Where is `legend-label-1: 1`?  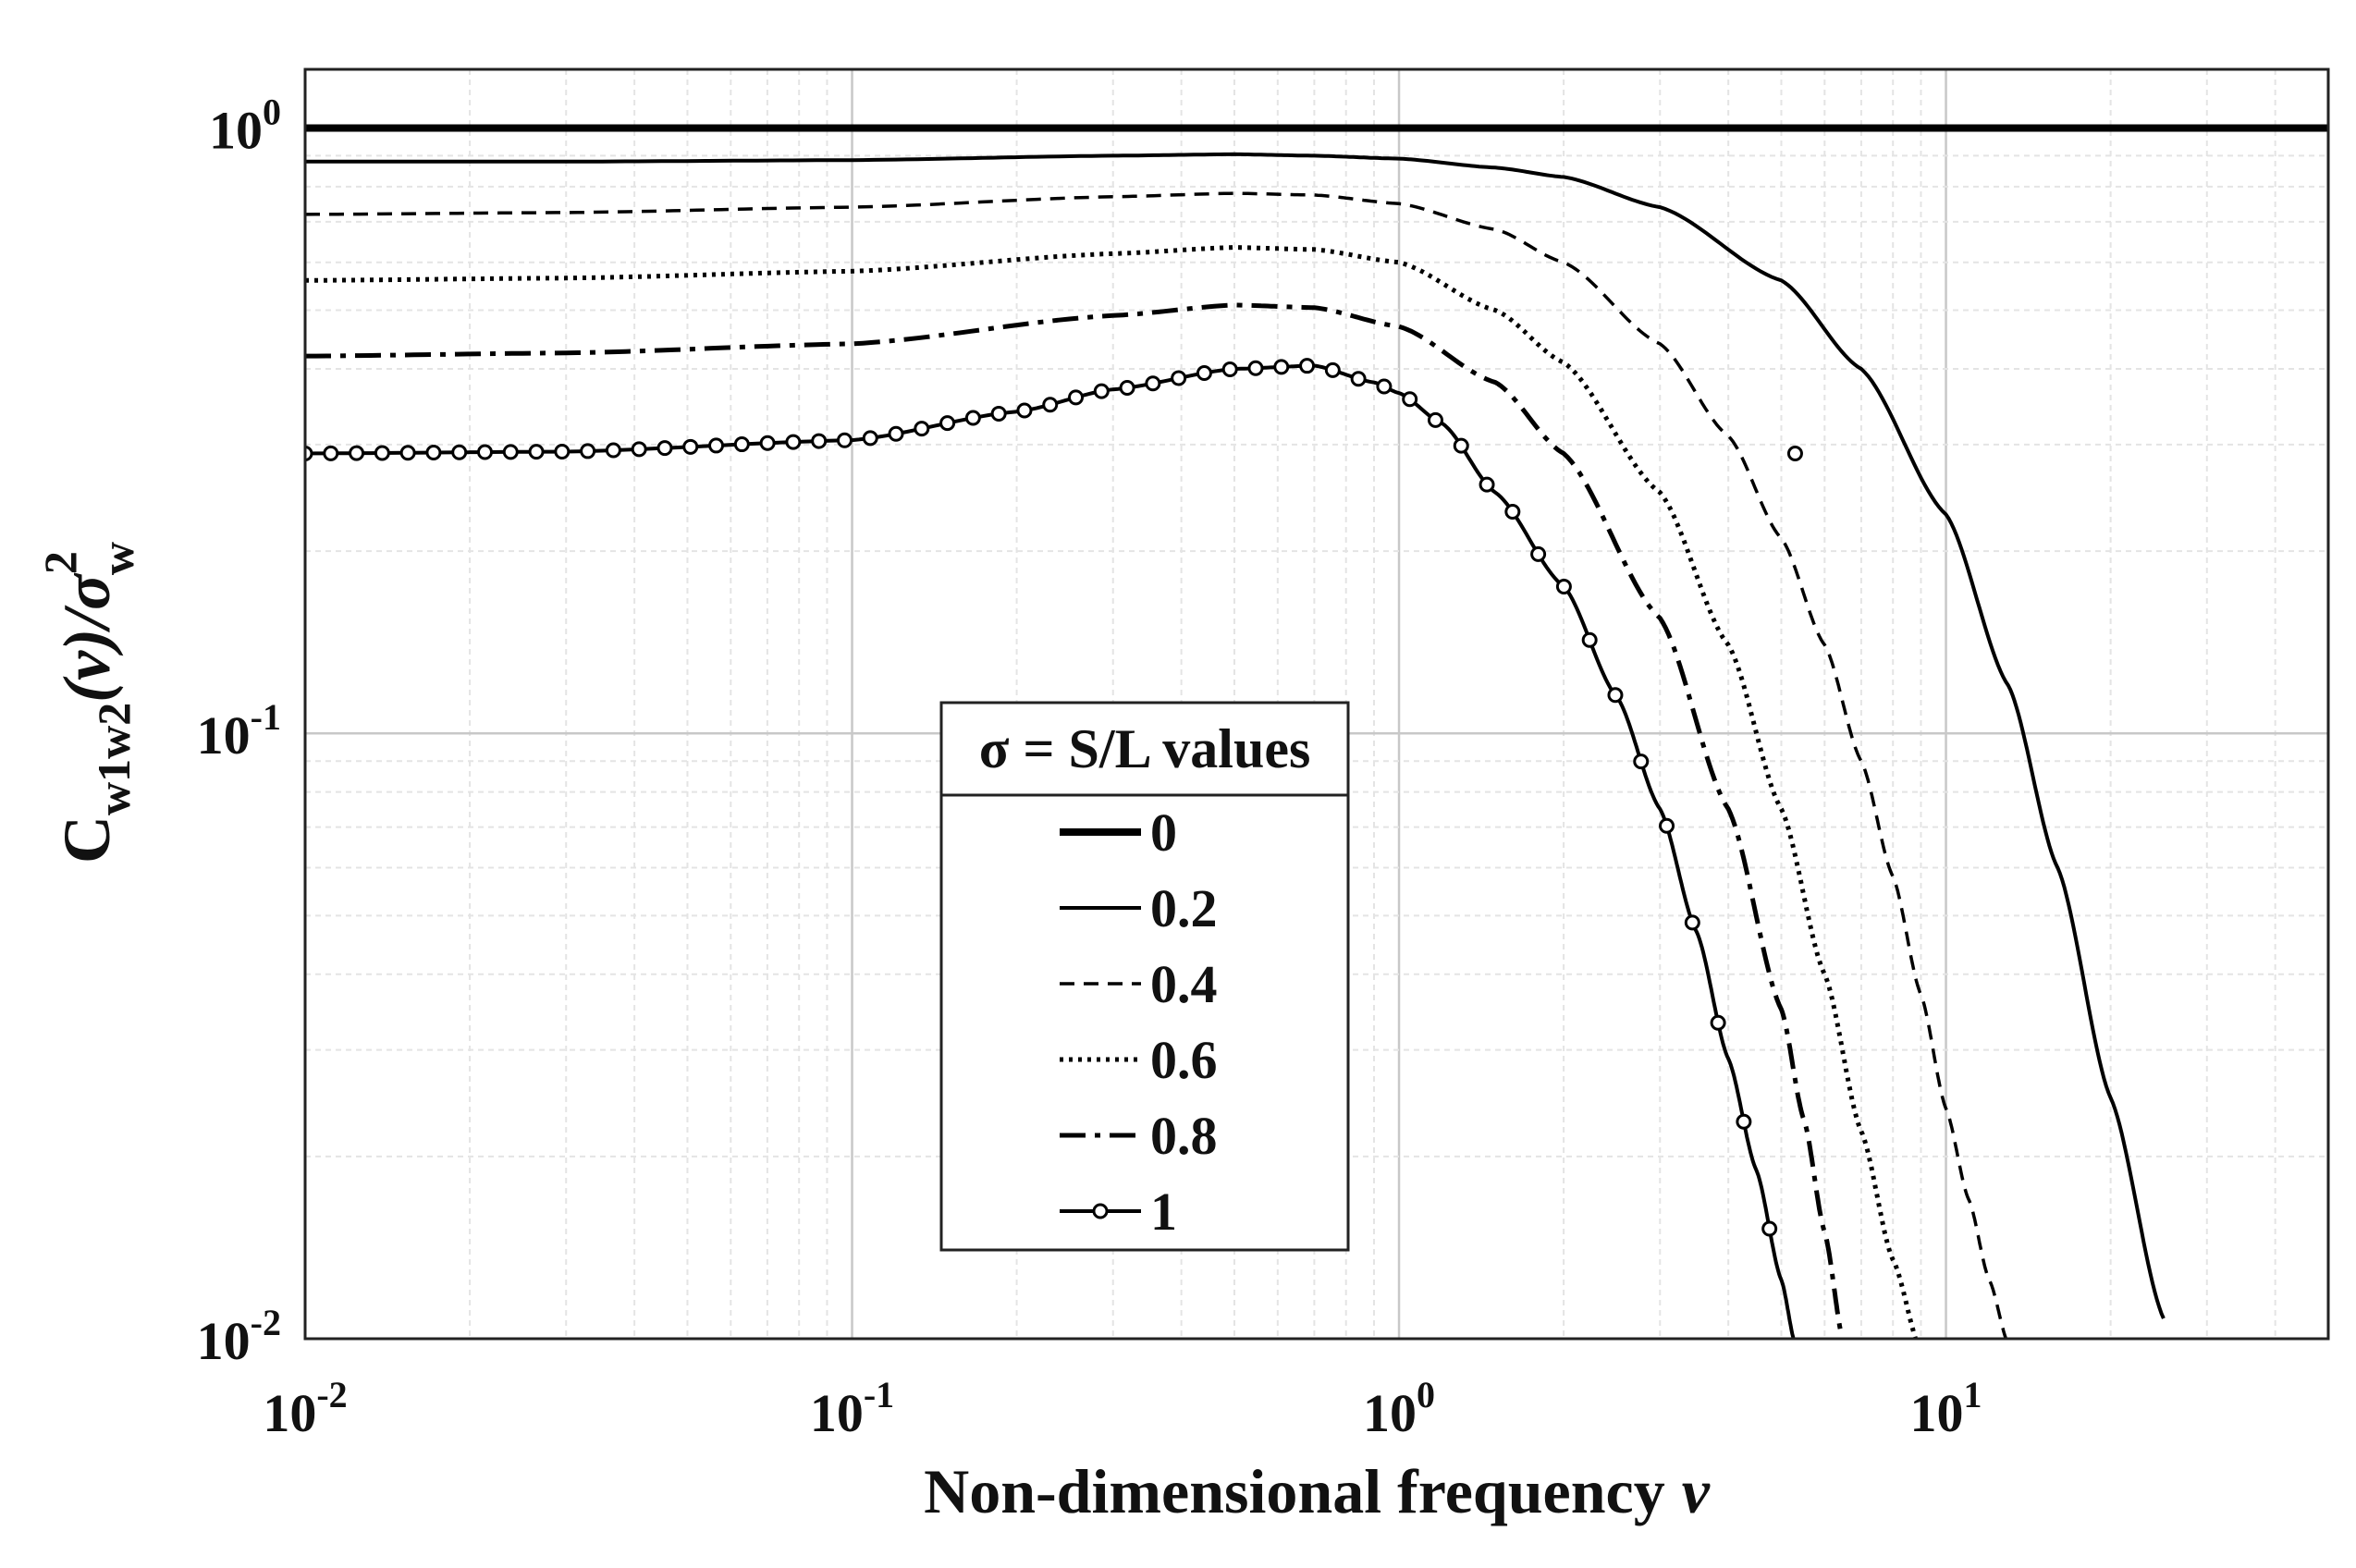 legend-label-1: 1 is located at coordinates (1164, 1212).